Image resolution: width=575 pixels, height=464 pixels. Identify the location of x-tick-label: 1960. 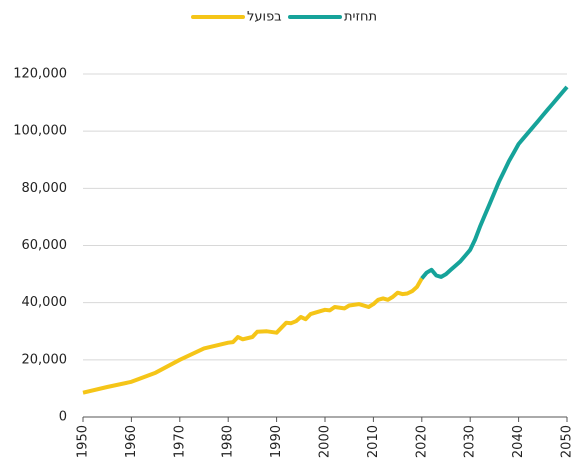
(131, 441).